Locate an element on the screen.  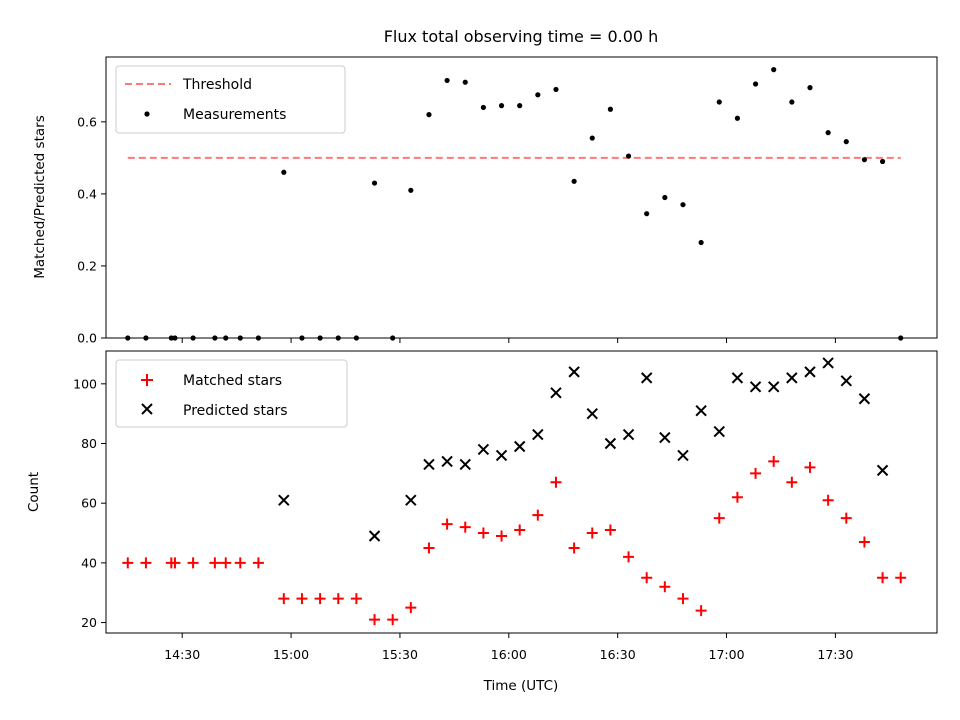
legend-threshold-label: Threshold is located at coordinates (217, 85).